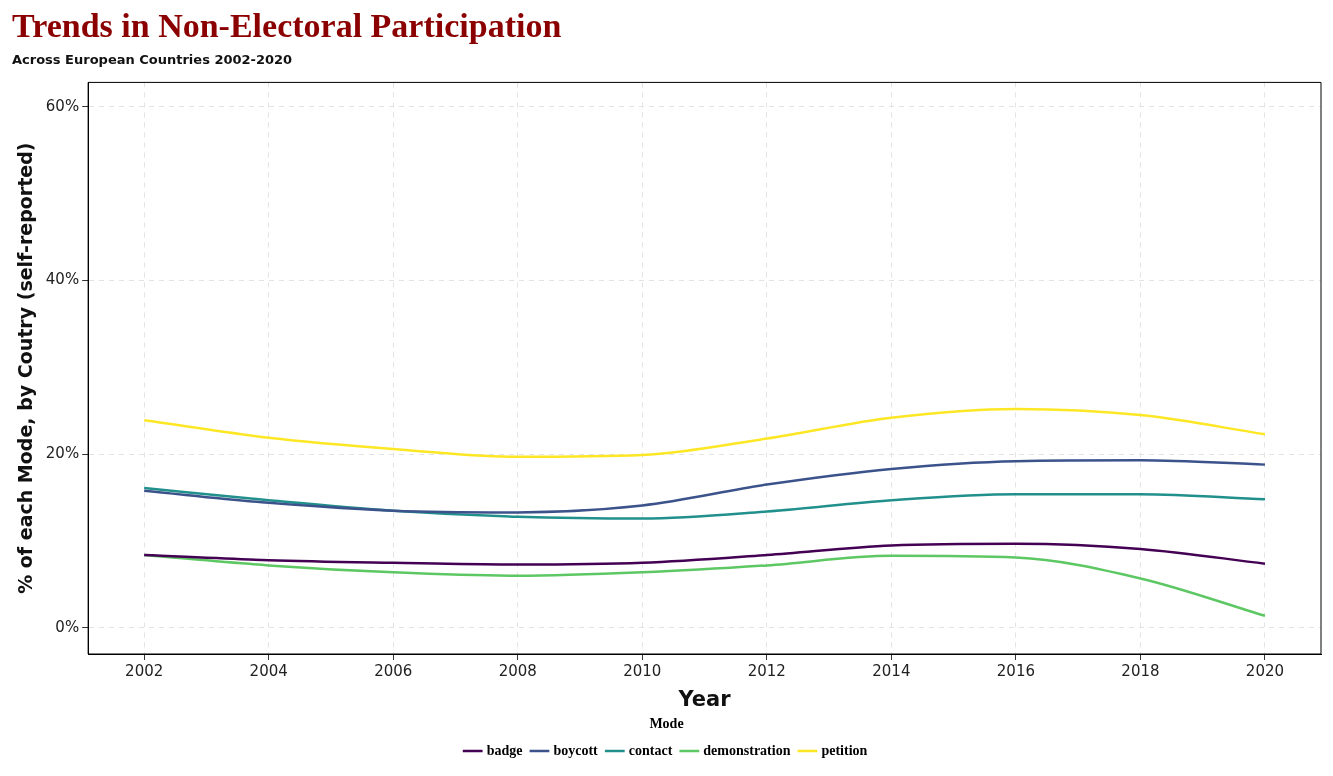  I want to click on y-axis-title: % of each Mode, by Coutry (self-reported), so click(25, 368).